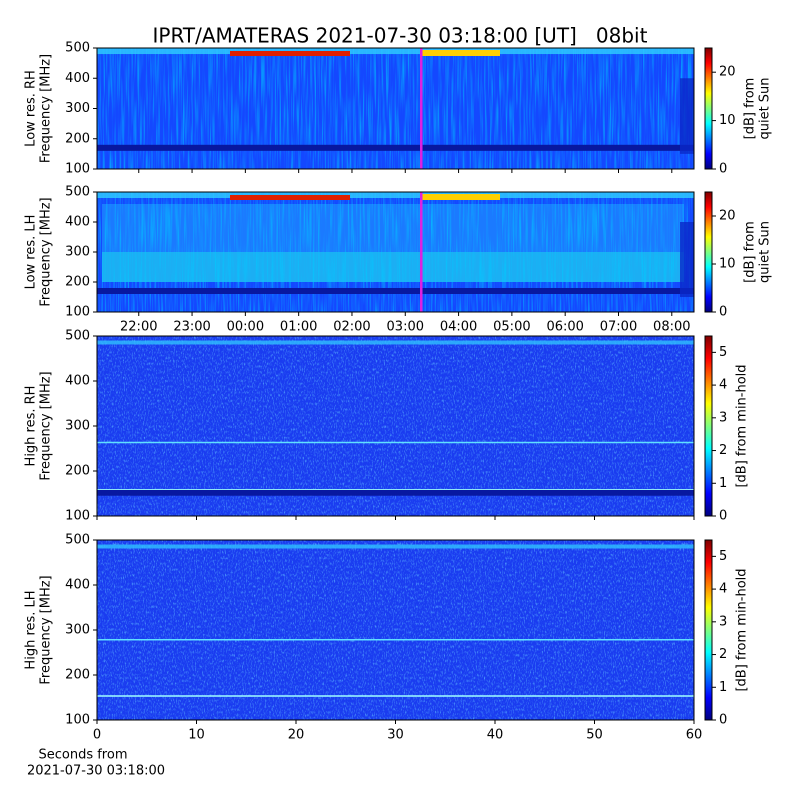 Image resolution: width=800 pixels, height=800 pixels. Describe the element at coordinates (564, 327) in the screenshot. I see `x-tick-label: 06:00` at that location.